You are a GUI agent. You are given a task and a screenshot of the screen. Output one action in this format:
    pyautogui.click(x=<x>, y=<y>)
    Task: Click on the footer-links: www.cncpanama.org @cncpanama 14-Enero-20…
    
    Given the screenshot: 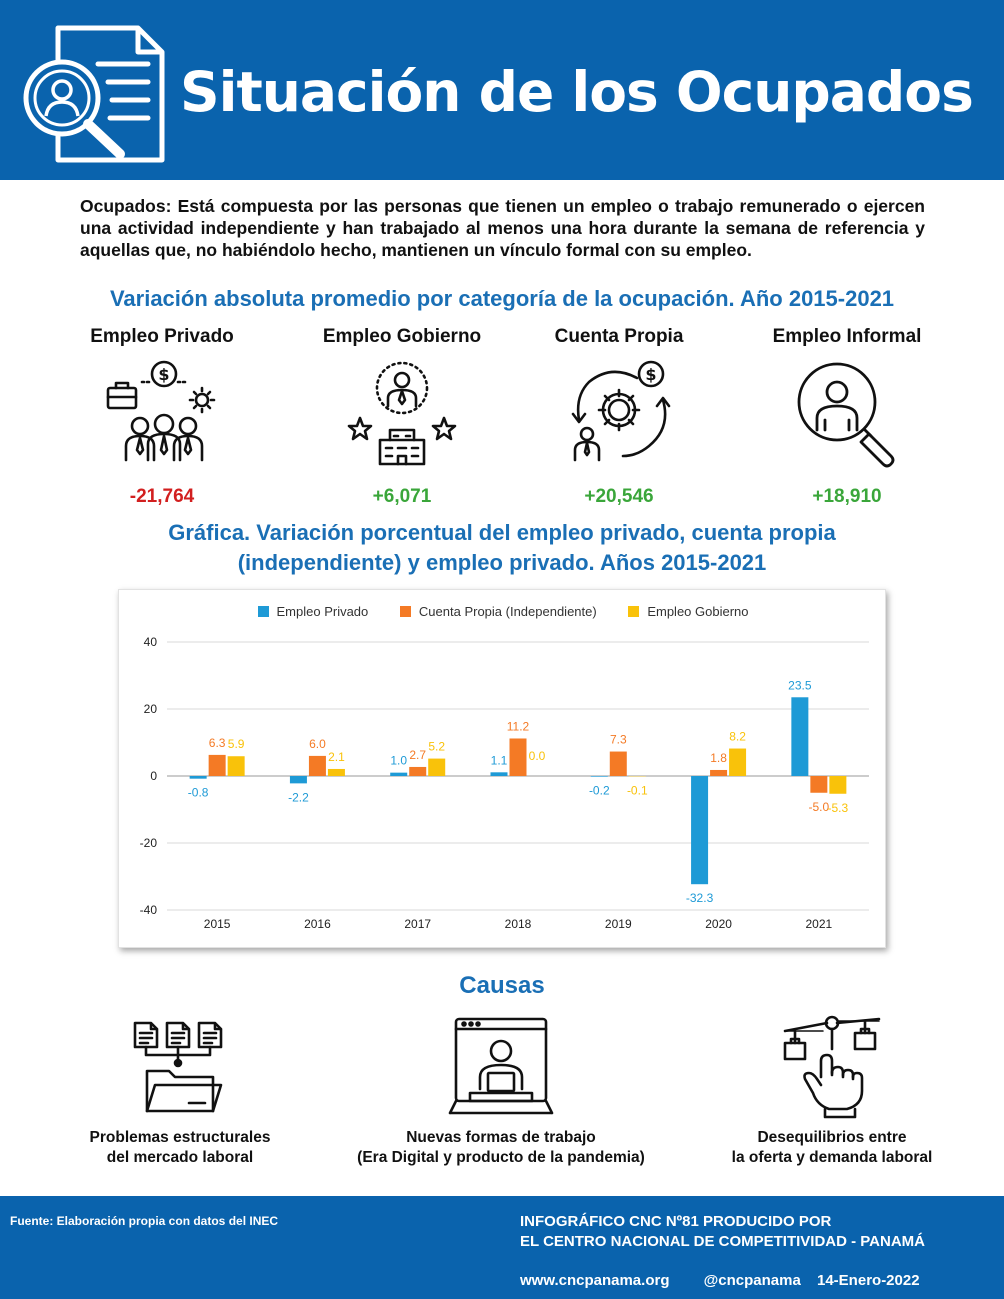 What is the action you would take?
    pyautogui.click(x=720, y=1280)
    